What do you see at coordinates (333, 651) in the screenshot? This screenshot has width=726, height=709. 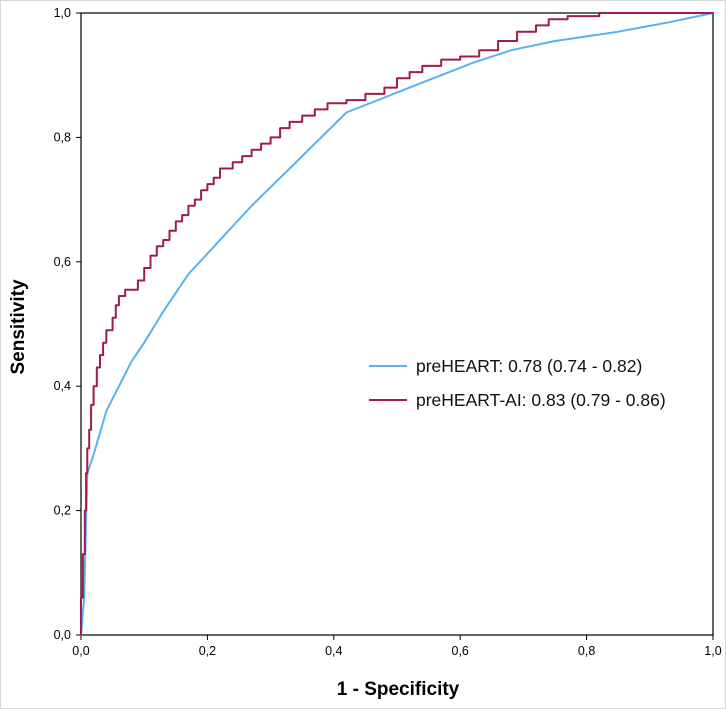 I see `x-tick-label: 0,4` at bounding box center [333, 651].